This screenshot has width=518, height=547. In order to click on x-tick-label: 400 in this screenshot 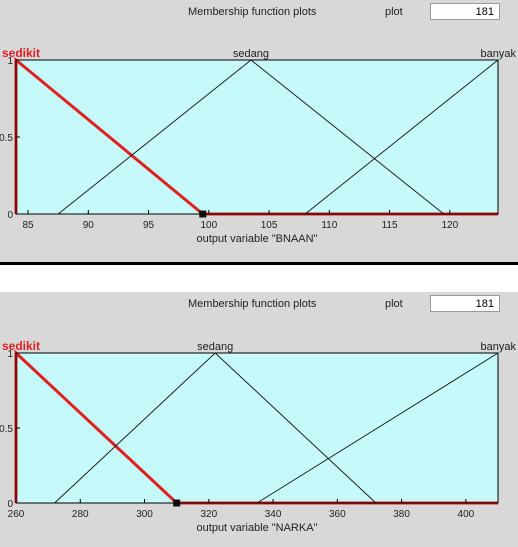, I will do `click(466, 514)`.